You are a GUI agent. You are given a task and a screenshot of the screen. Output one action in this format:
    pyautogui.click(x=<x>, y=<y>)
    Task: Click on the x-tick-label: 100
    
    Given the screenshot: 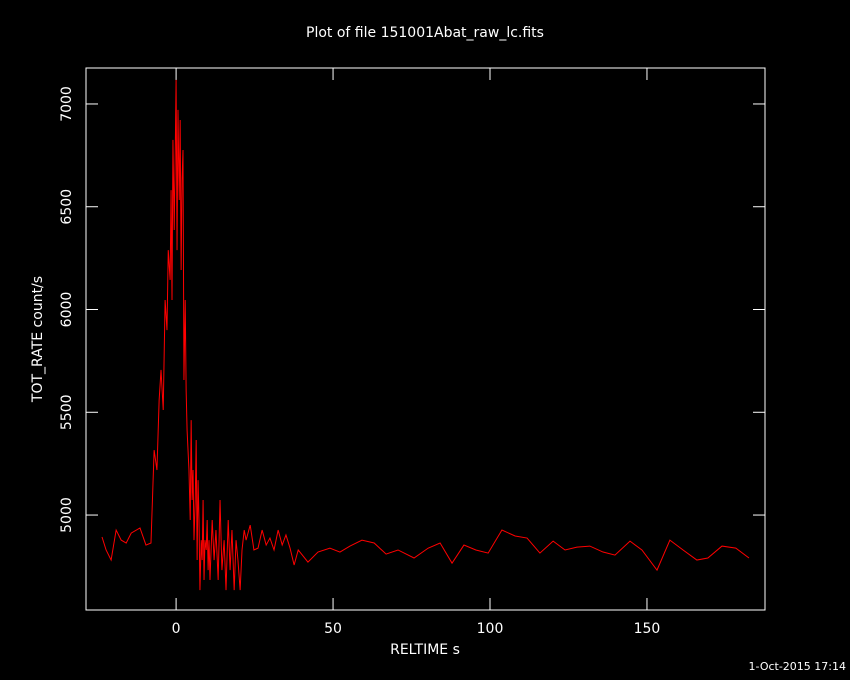 What is the action you would take?
    pyautogui.click(x=490, y=629)
    